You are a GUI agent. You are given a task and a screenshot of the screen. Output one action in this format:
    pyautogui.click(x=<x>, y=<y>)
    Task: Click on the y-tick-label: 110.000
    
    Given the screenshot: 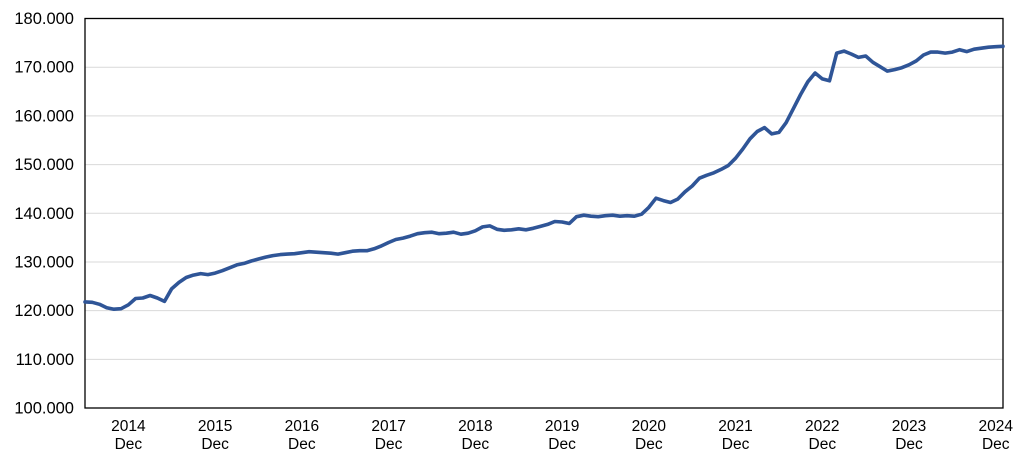 What is the action you would take?
    pyautogui.click(x=45, y=360)
    